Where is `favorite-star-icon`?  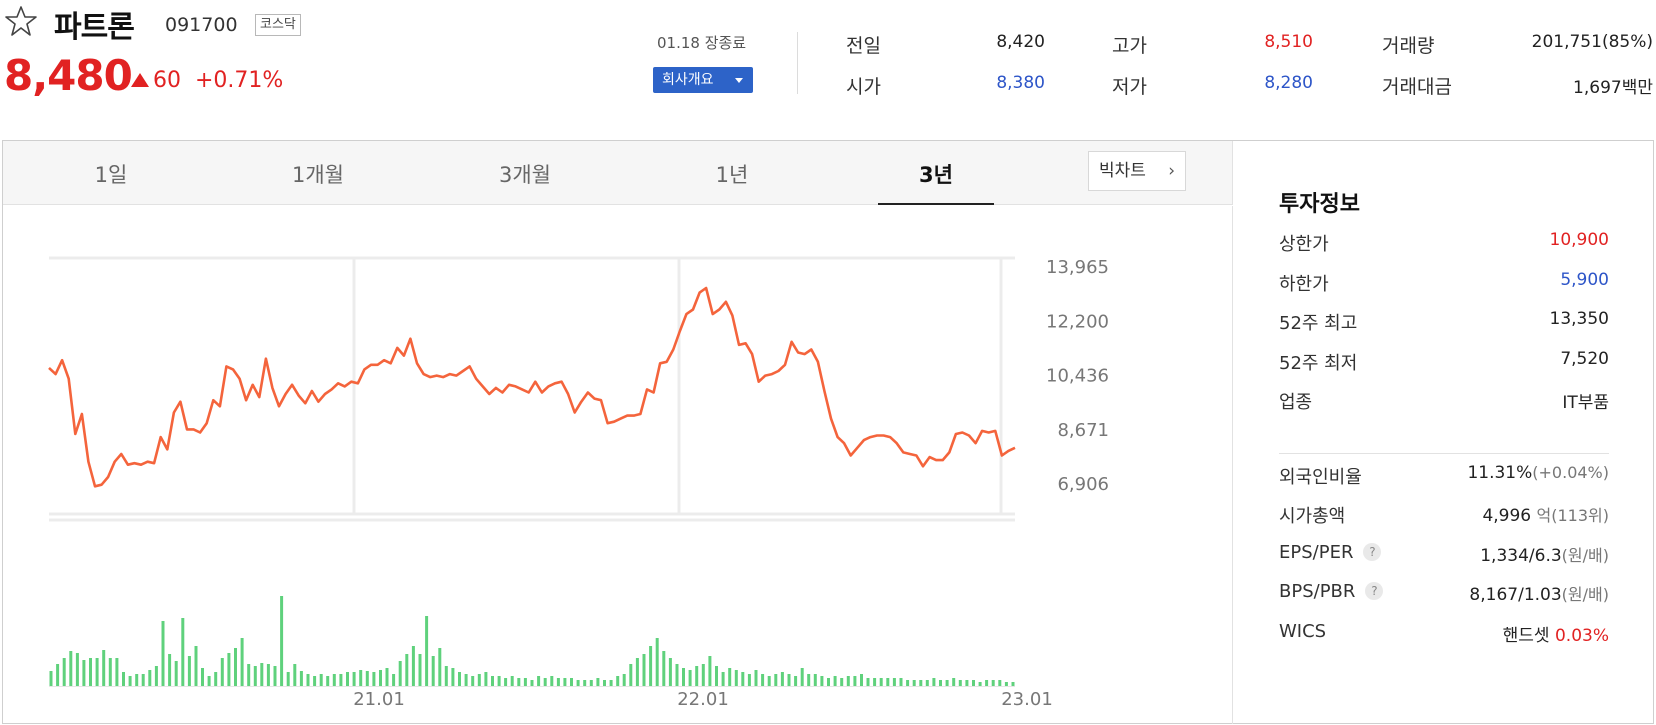 favorite-star-icon is located at coordinates (21, 21).